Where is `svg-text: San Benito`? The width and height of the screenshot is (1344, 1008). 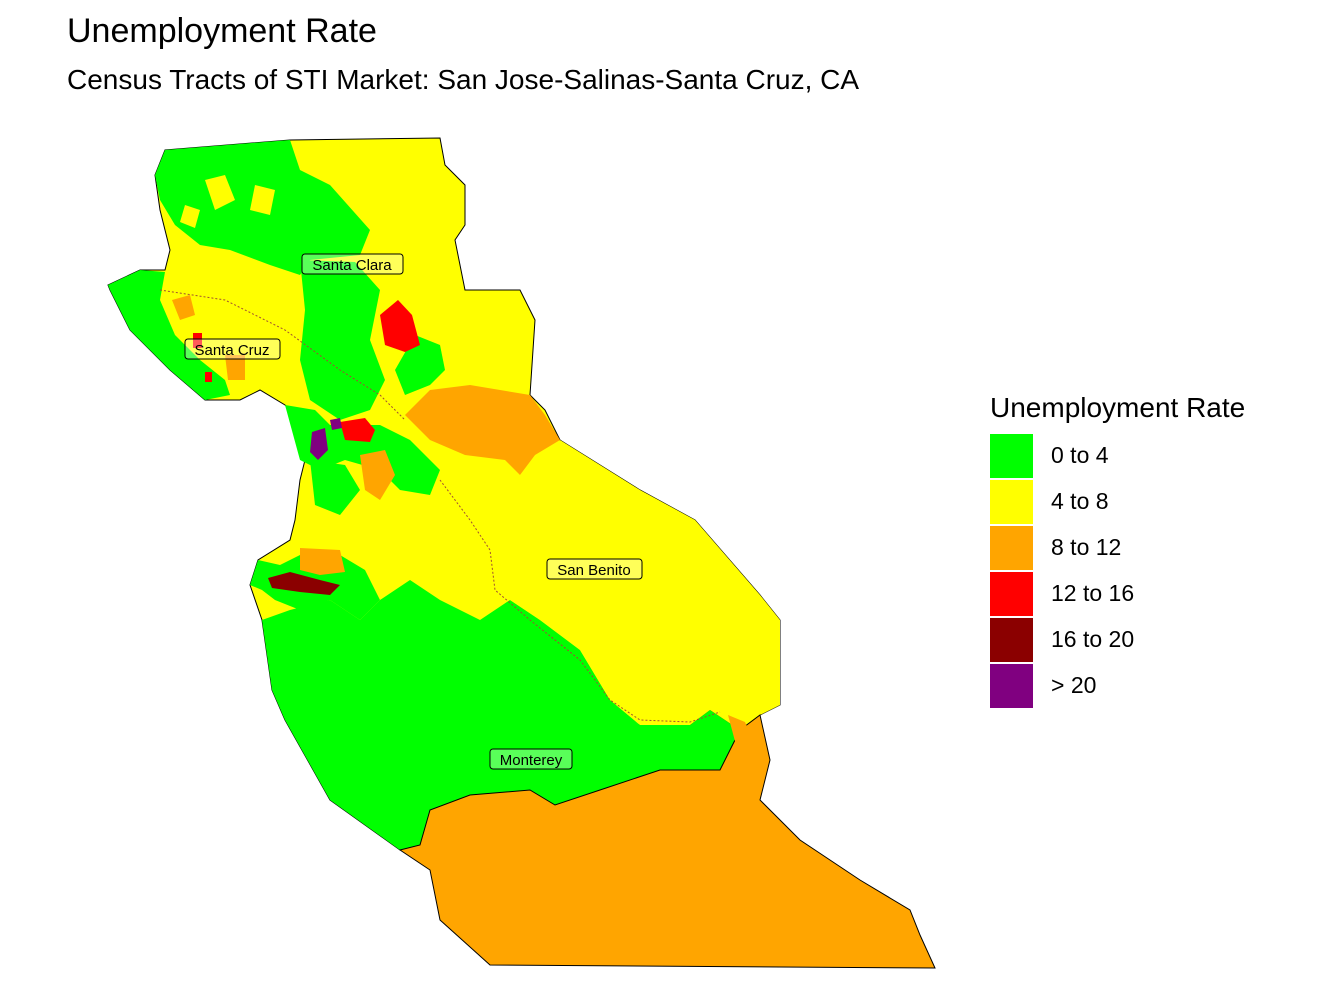 svg-text: San Benito is located at coordinates (593, 570).